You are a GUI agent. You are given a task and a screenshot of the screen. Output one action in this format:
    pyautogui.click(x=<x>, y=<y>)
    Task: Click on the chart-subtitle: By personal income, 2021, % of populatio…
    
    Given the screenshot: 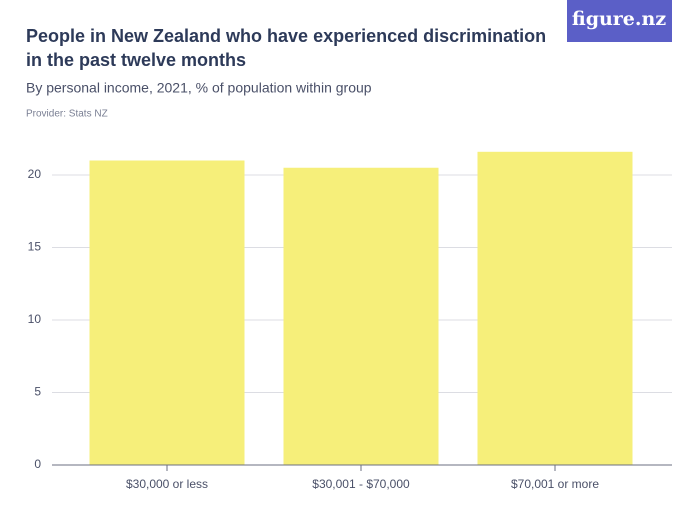 What is the action you would take?
    pyautogui.click(x=199, y=88)
    